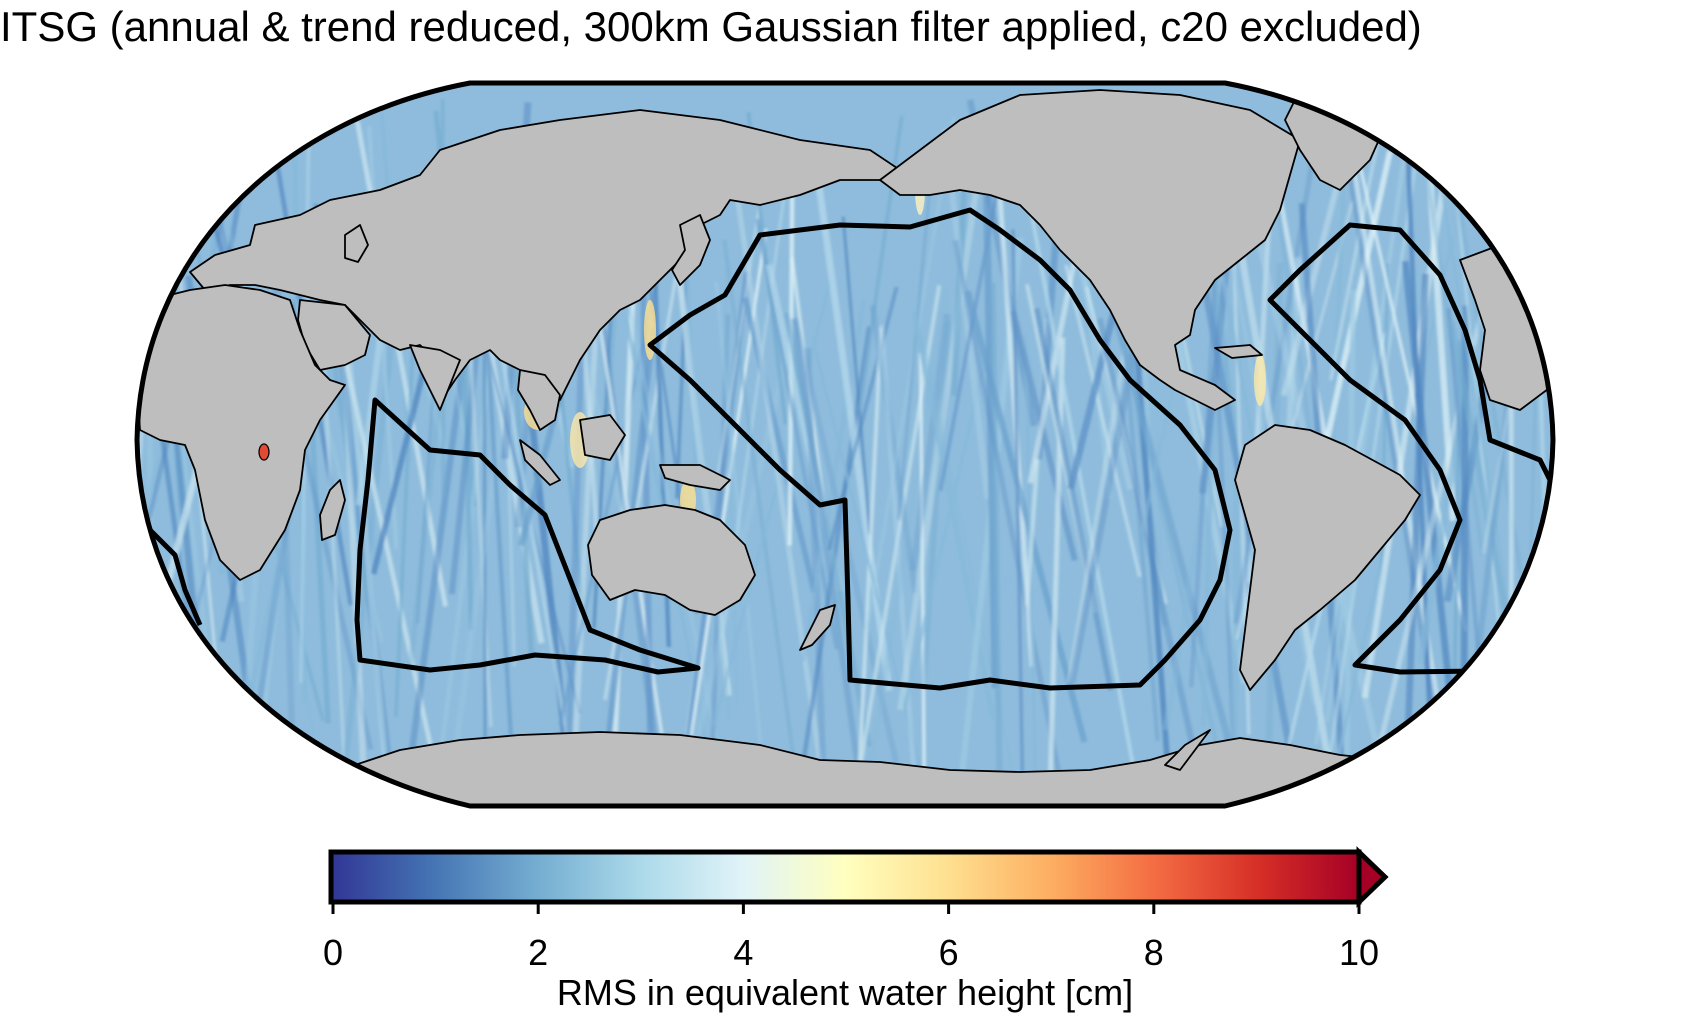  What do you see at coordinates (356, 243) in the screenshot?
I see `landmass-uk` at bounding box center [356, 243].